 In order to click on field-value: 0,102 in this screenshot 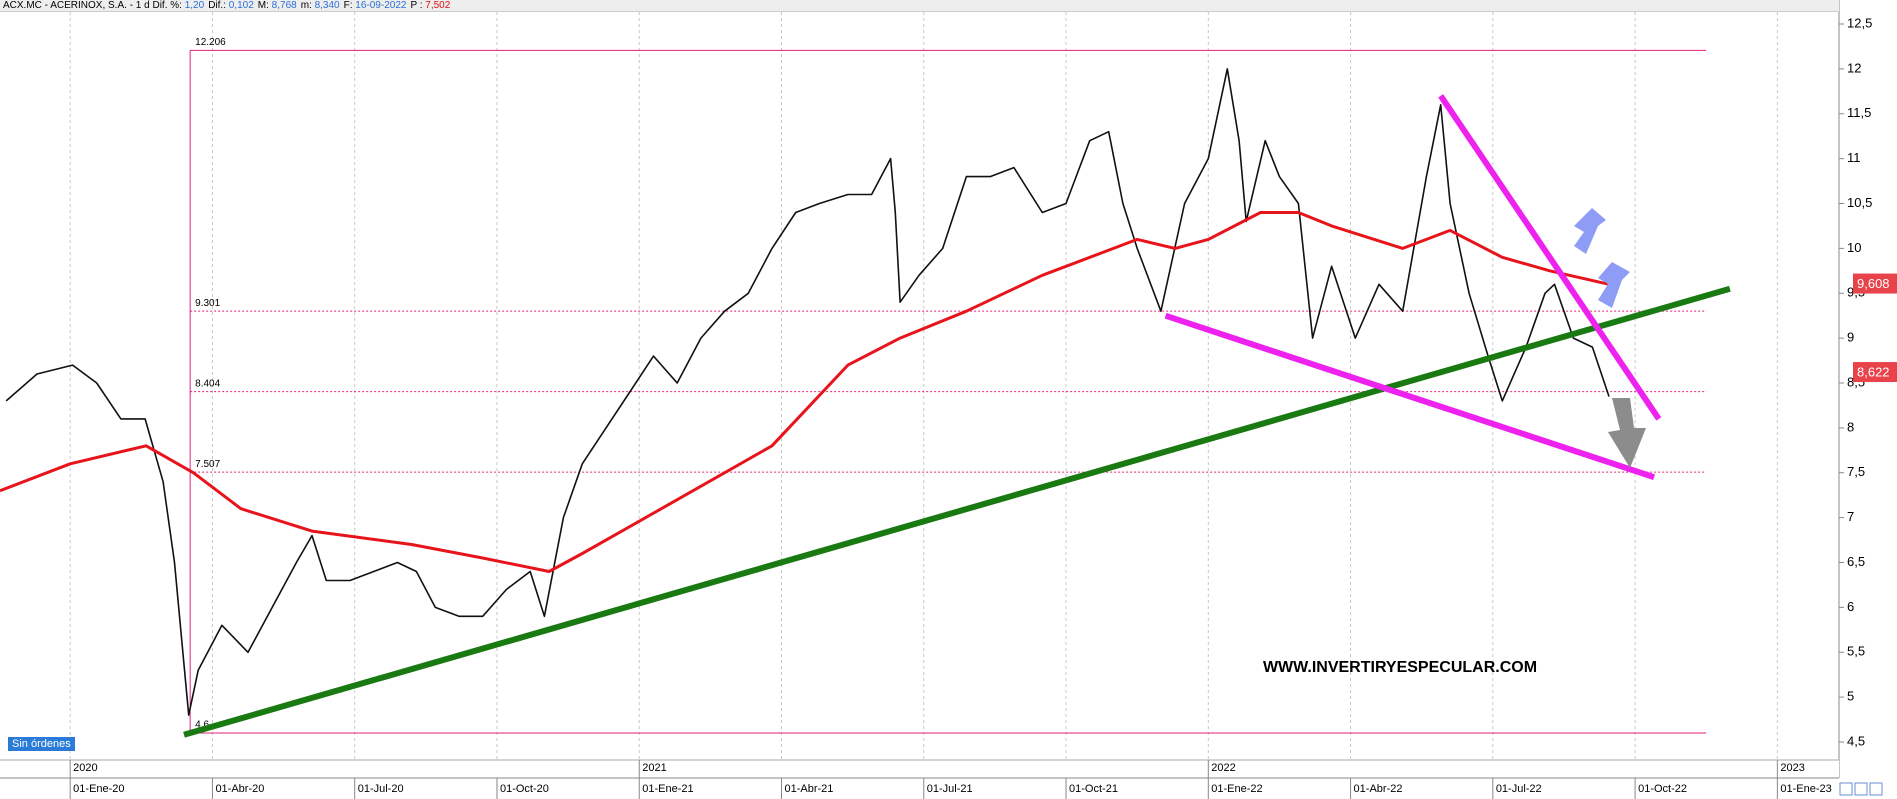, I will do `click(241, 5)`.